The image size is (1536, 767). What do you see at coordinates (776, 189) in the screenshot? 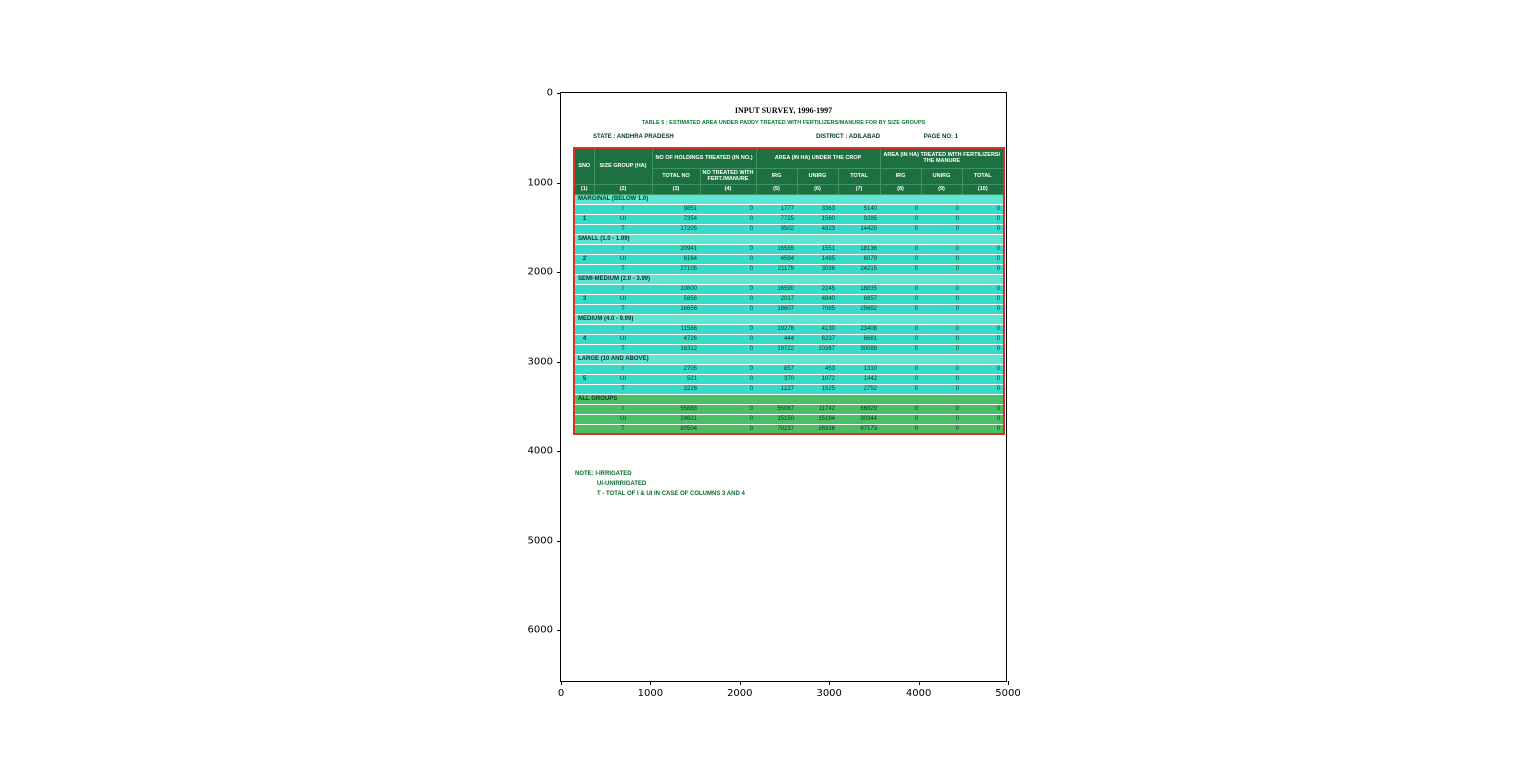
I see `col-number: (5)` at bounding box center [776, 189].